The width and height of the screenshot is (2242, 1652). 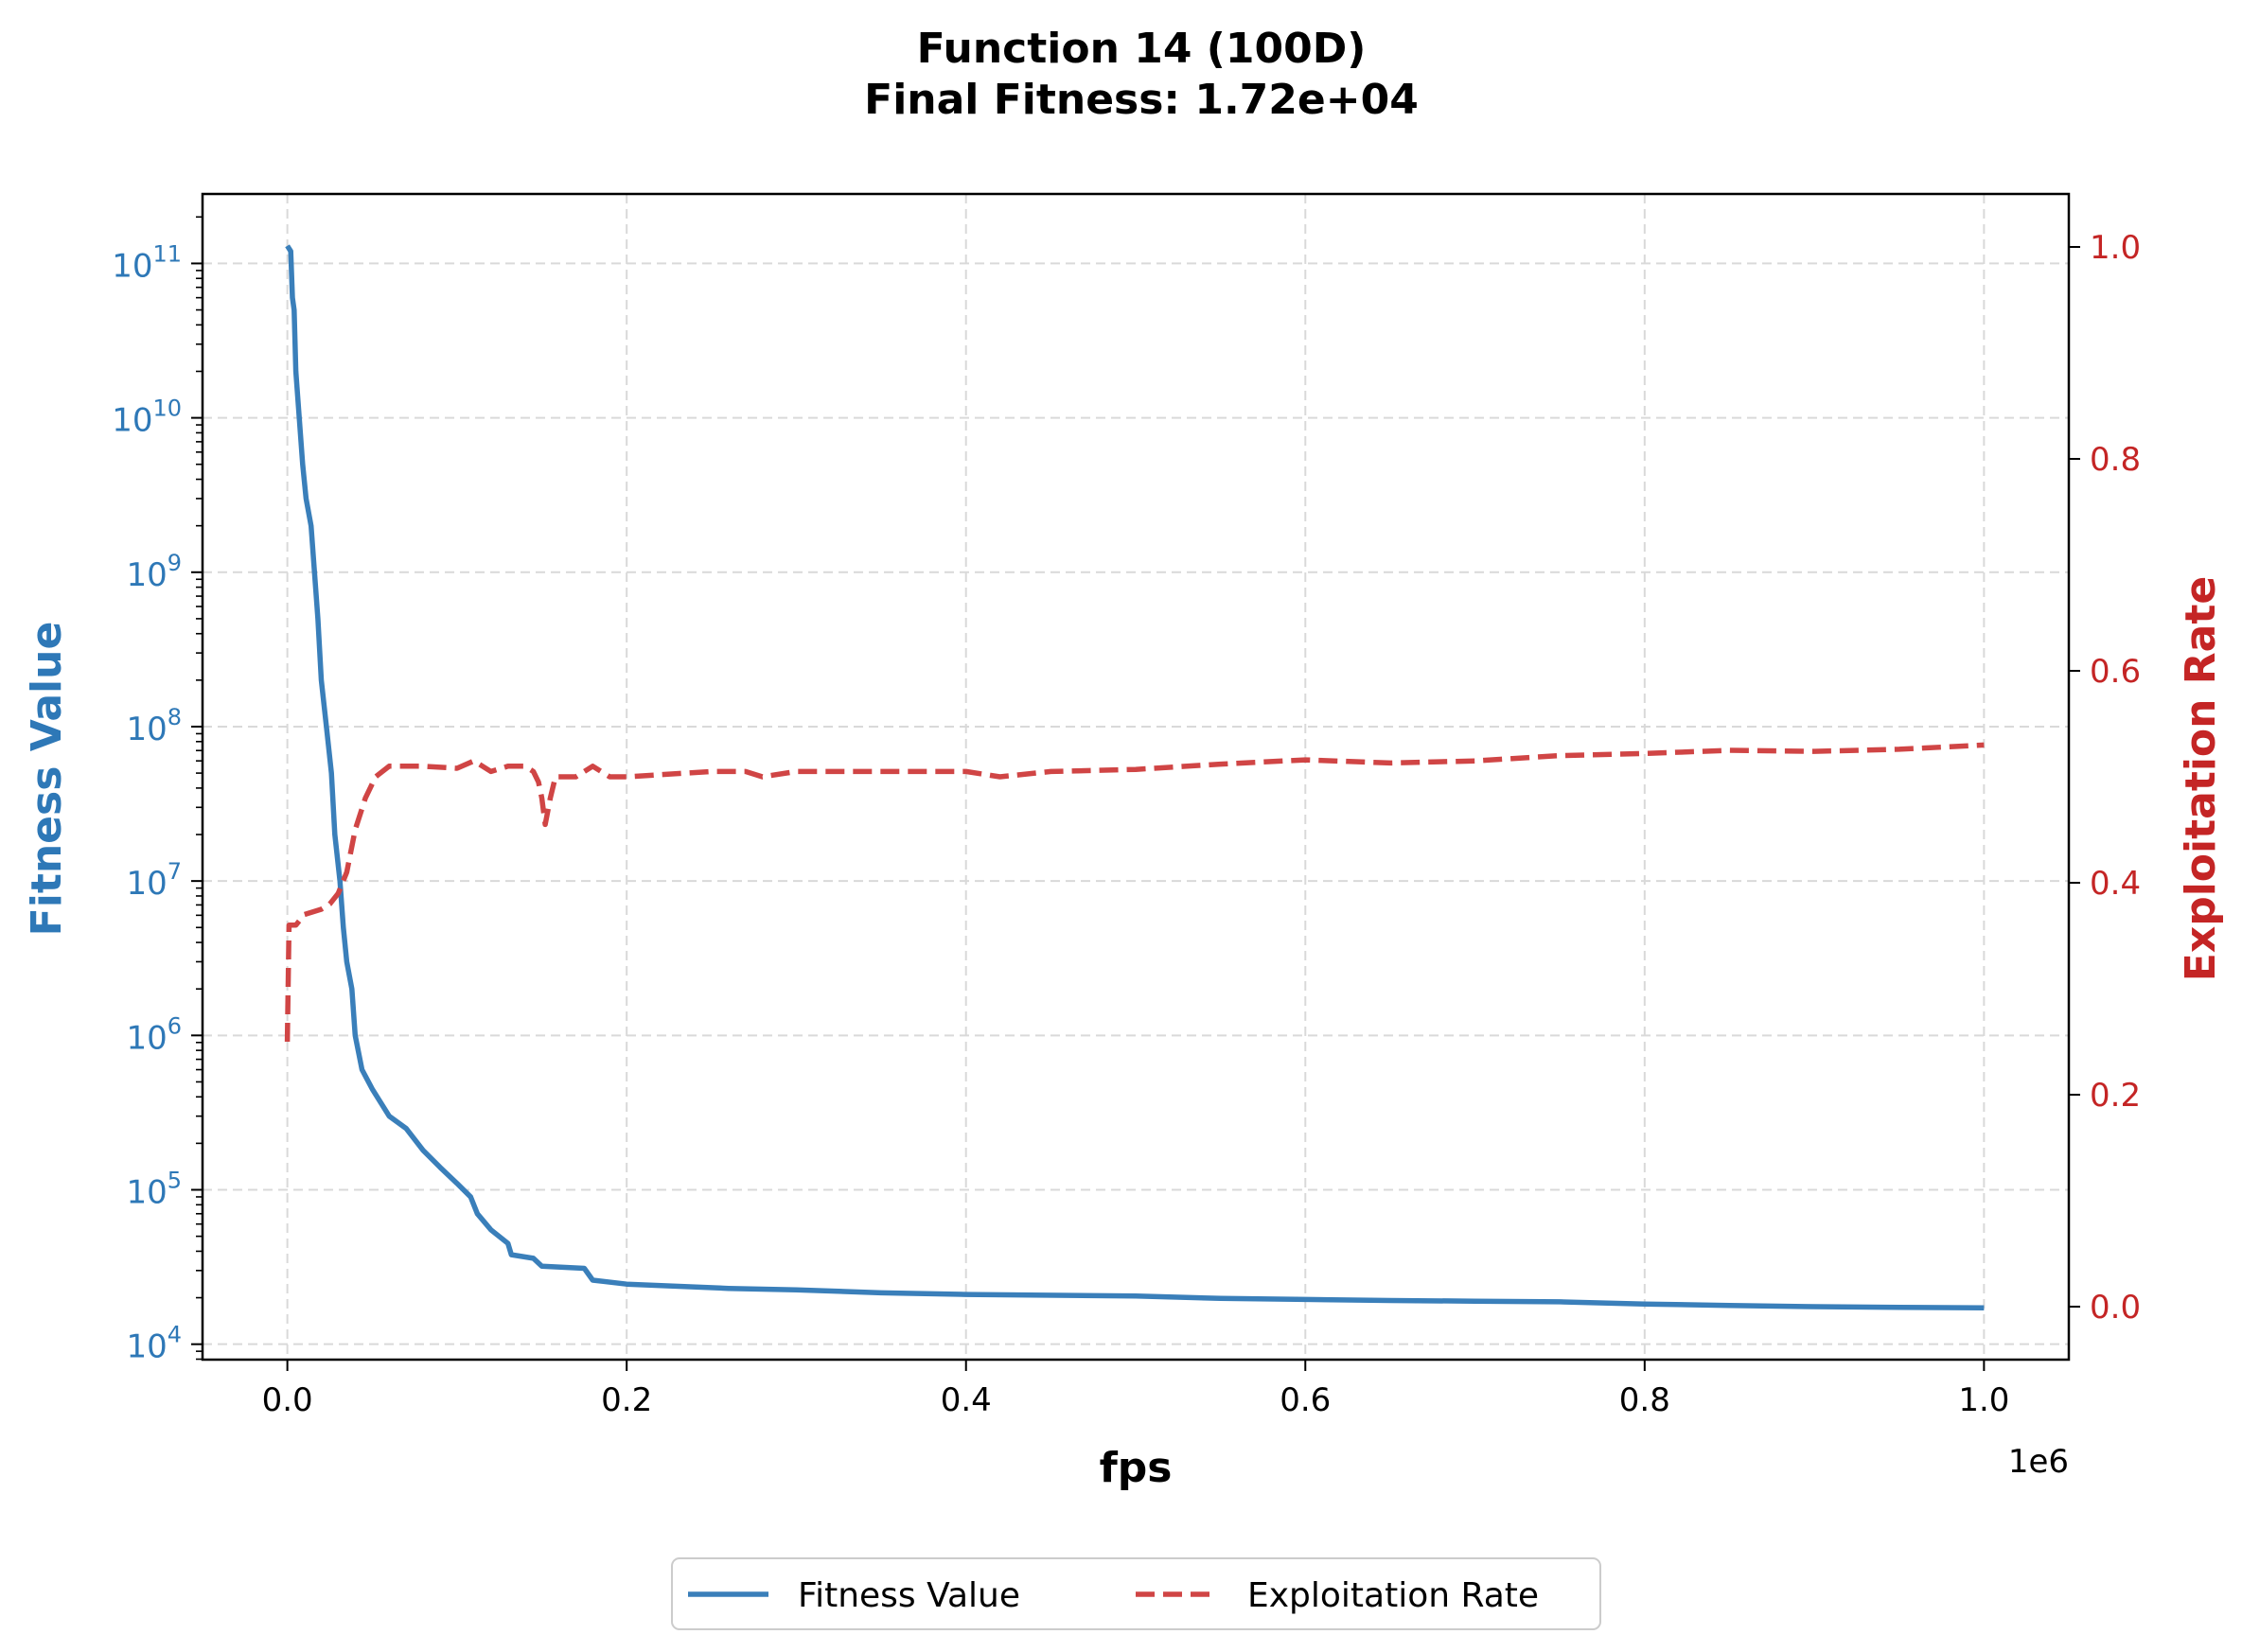 What do you see at coordinates (154, 1034) in the screenshot?
I see `y-left-tick-label: 10⁶` at bounding box center [154, 1034].